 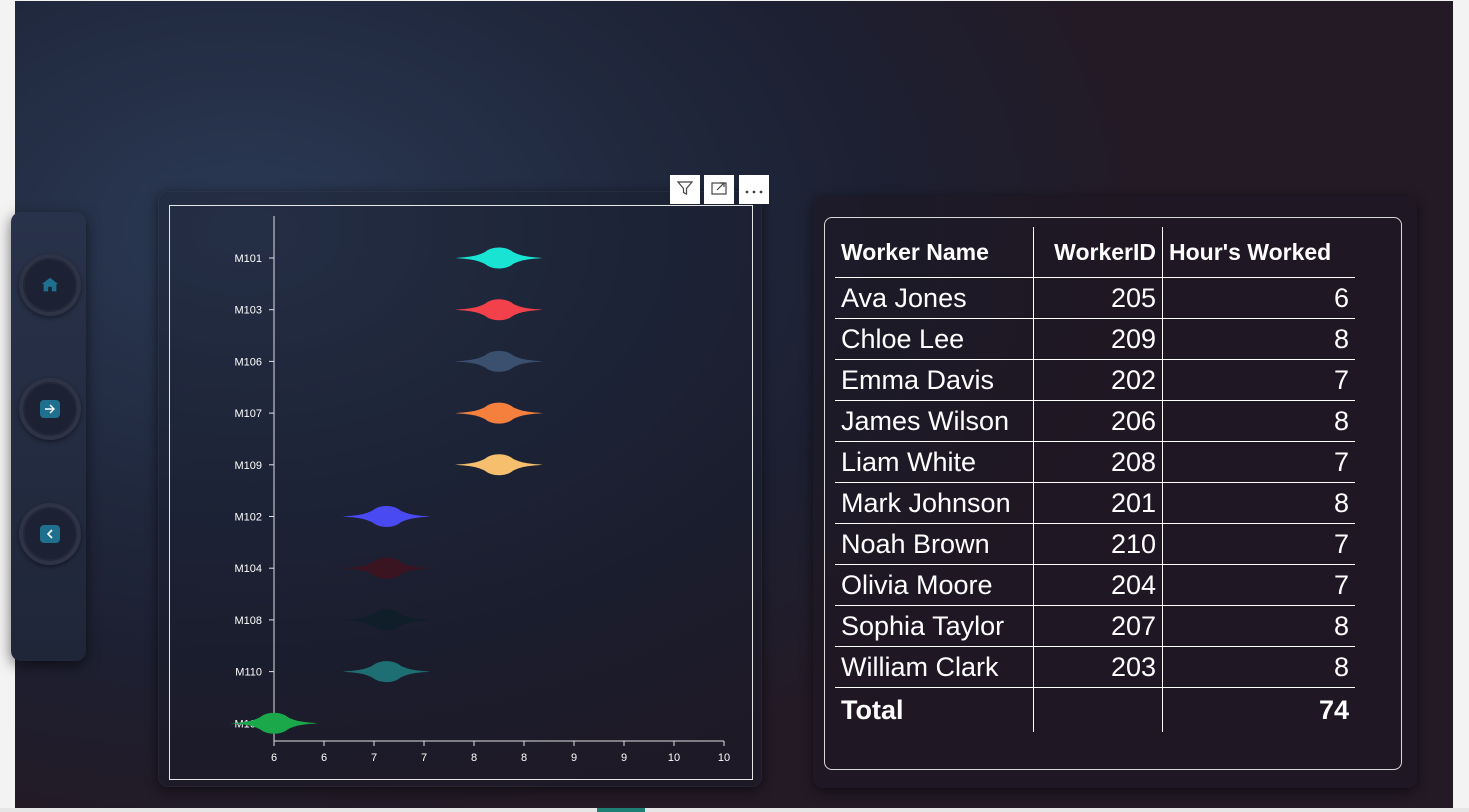 I want to click on cell-worker-id: 201, so click(x=1098, y=503).